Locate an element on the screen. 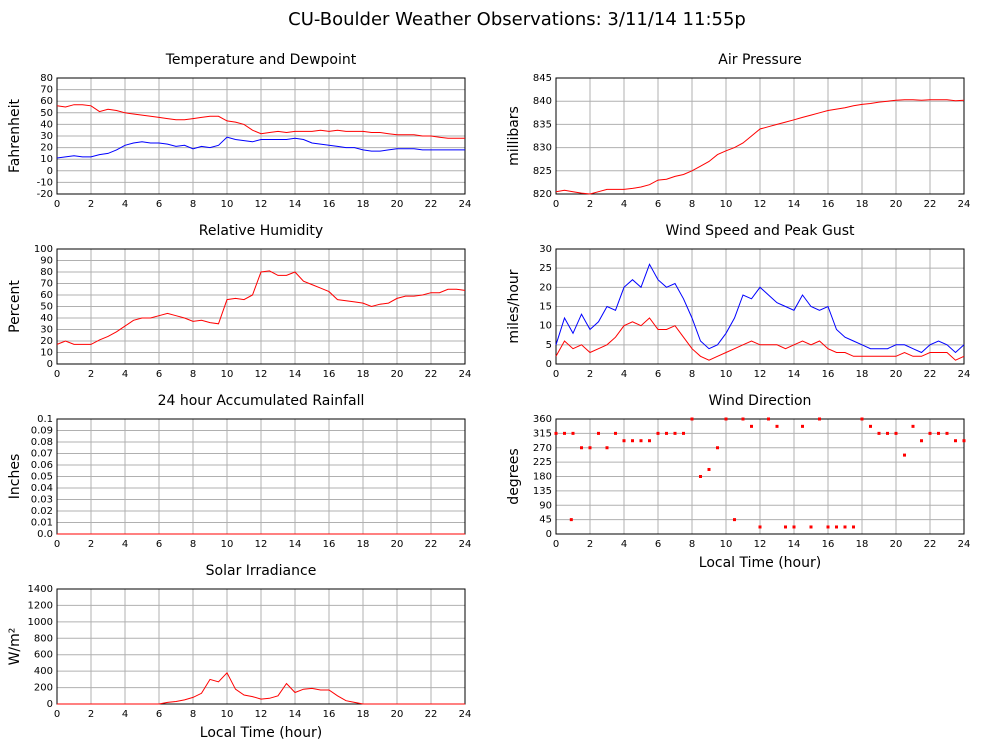  y-tick-label: 90 is located at coordinates (46, 261).